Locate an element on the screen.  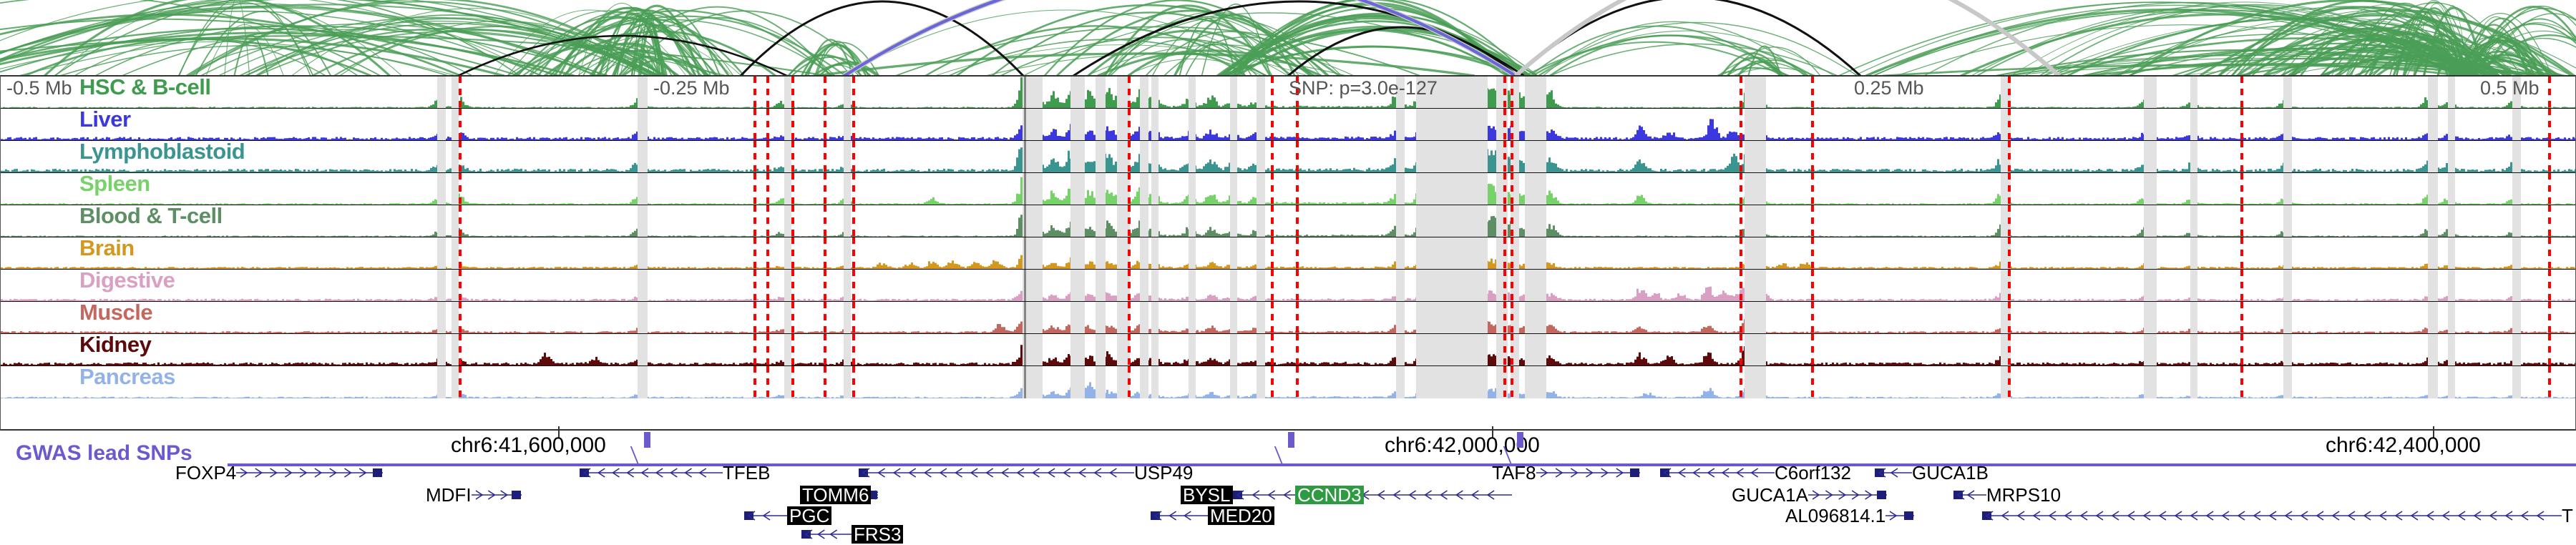
gene-med20: MED20 is located at coordinates (1212, 515).